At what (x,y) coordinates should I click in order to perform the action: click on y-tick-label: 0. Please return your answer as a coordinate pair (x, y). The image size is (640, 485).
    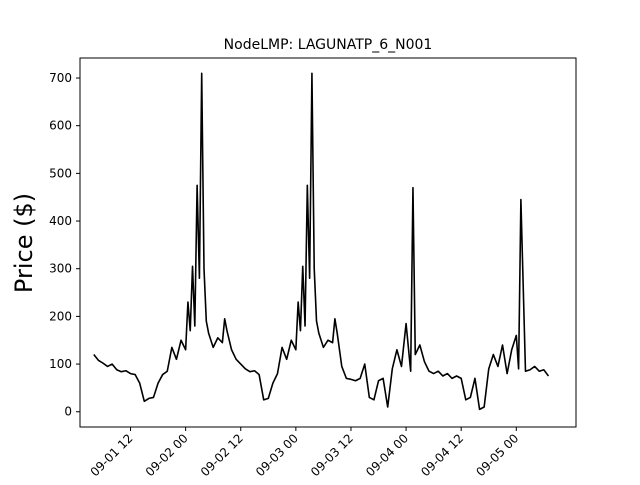
    Looking at the image, I should click on (68, 412).